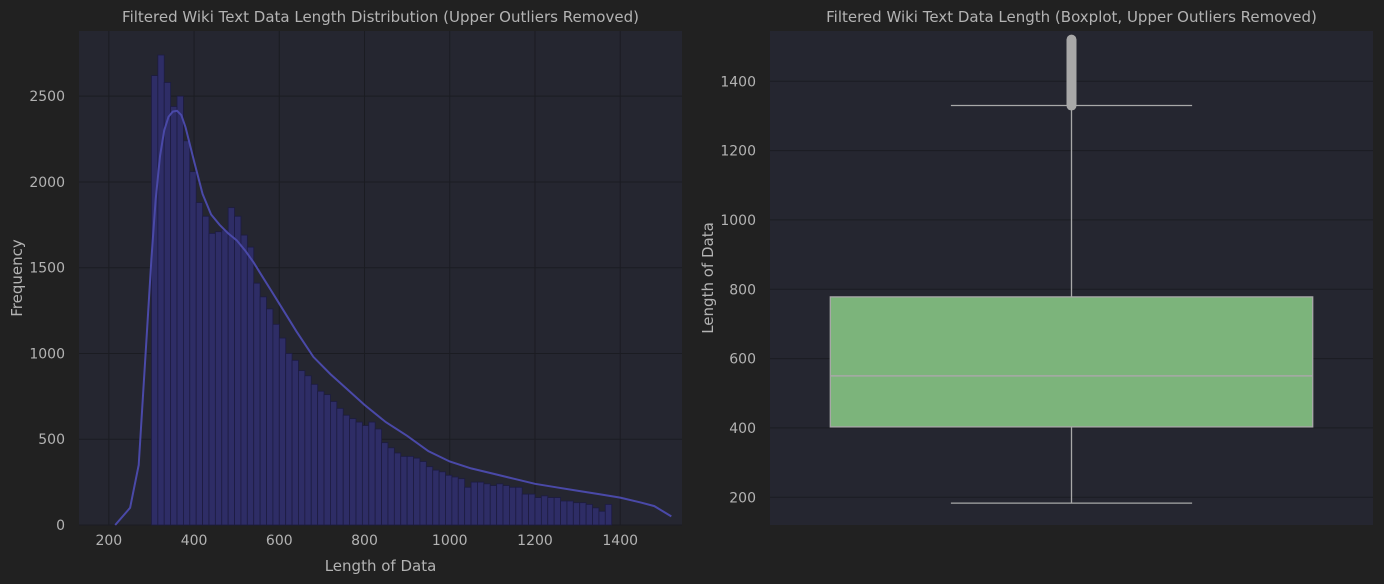 The height and width of the screenshot is (584, 1384). I want to click on histogram-y-tick-label: 1500, so click(47, 269).